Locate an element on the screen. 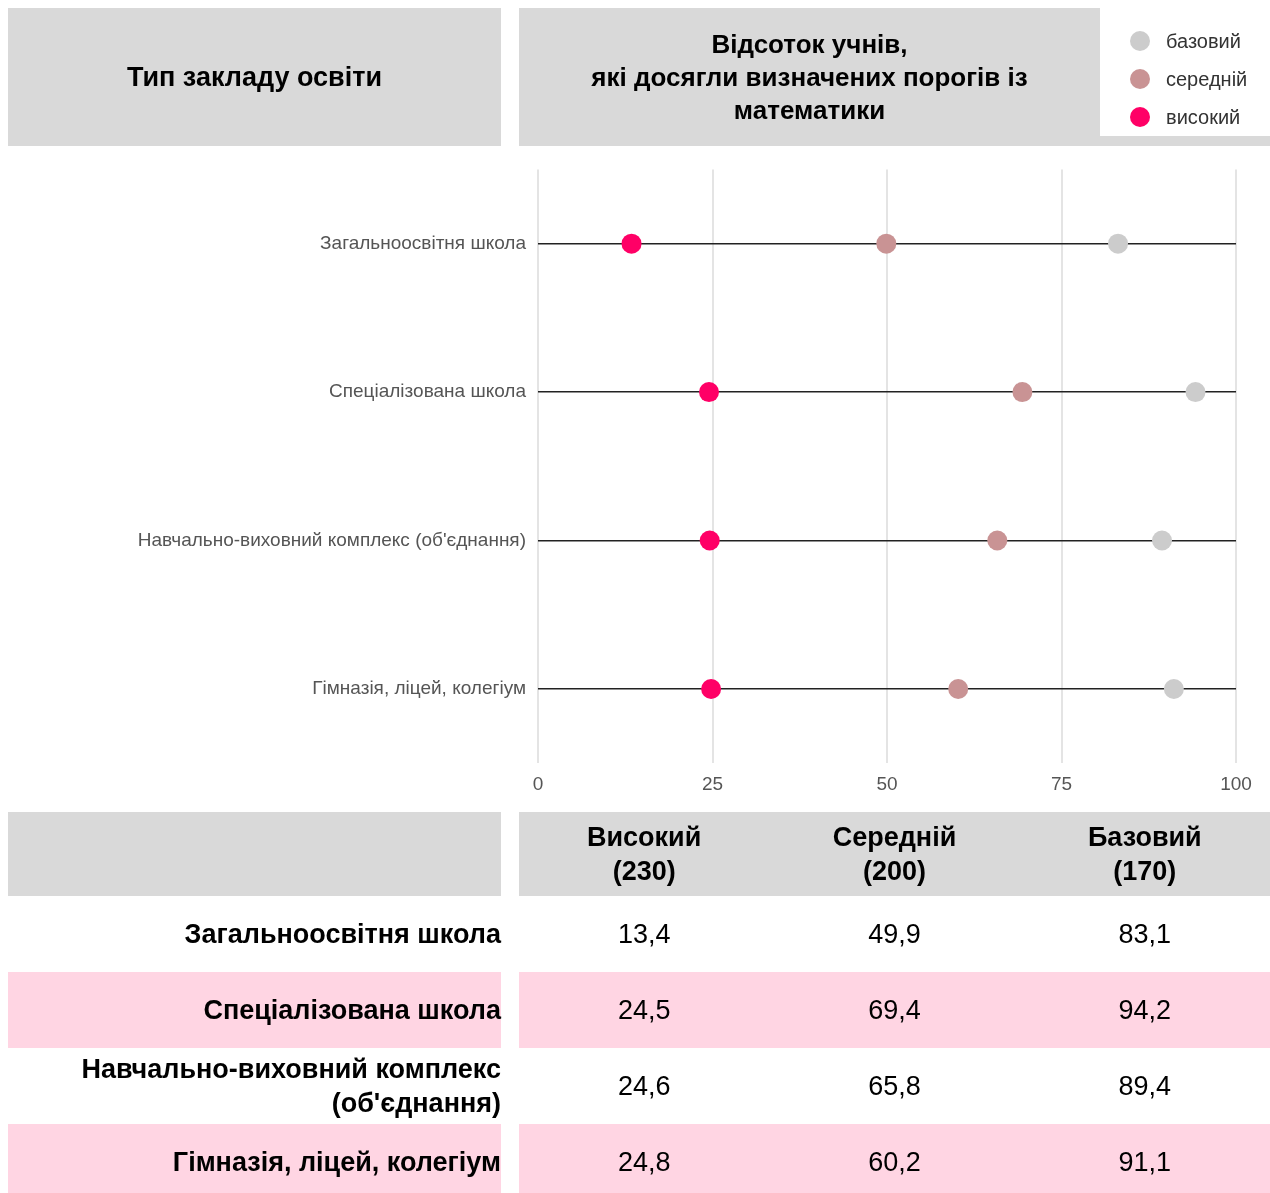 The image size is (1270, 1193). chart-title: Відсоток учнів, які досягли визначених порогів із математики is located at coordinates (809, 77).